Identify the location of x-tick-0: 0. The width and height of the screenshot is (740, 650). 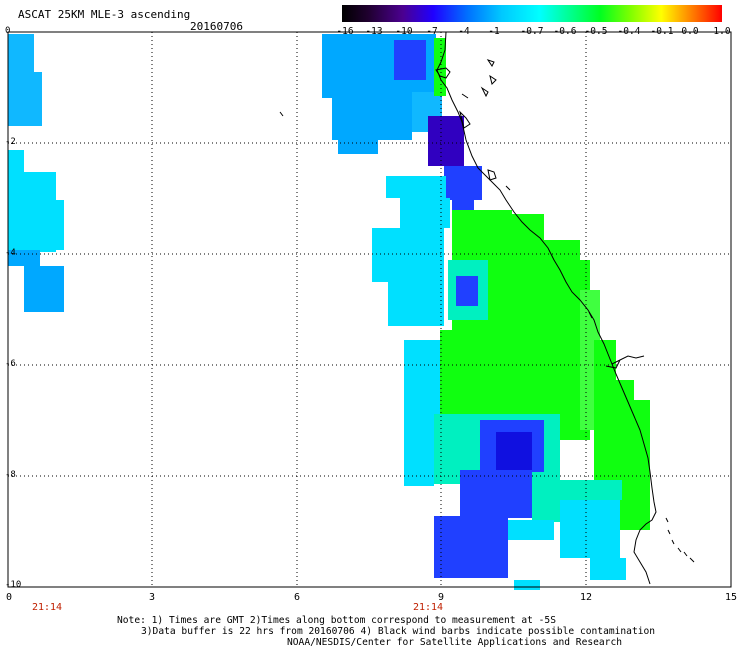
(9, 597).